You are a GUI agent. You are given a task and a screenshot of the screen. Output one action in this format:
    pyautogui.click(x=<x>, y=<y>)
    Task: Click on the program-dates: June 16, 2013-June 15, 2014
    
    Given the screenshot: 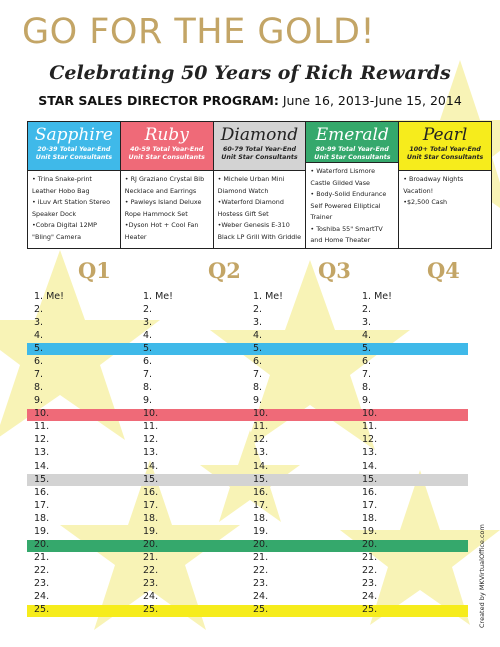 What is the action you would take?
    pyautogui.click(x=372, y=100)
    